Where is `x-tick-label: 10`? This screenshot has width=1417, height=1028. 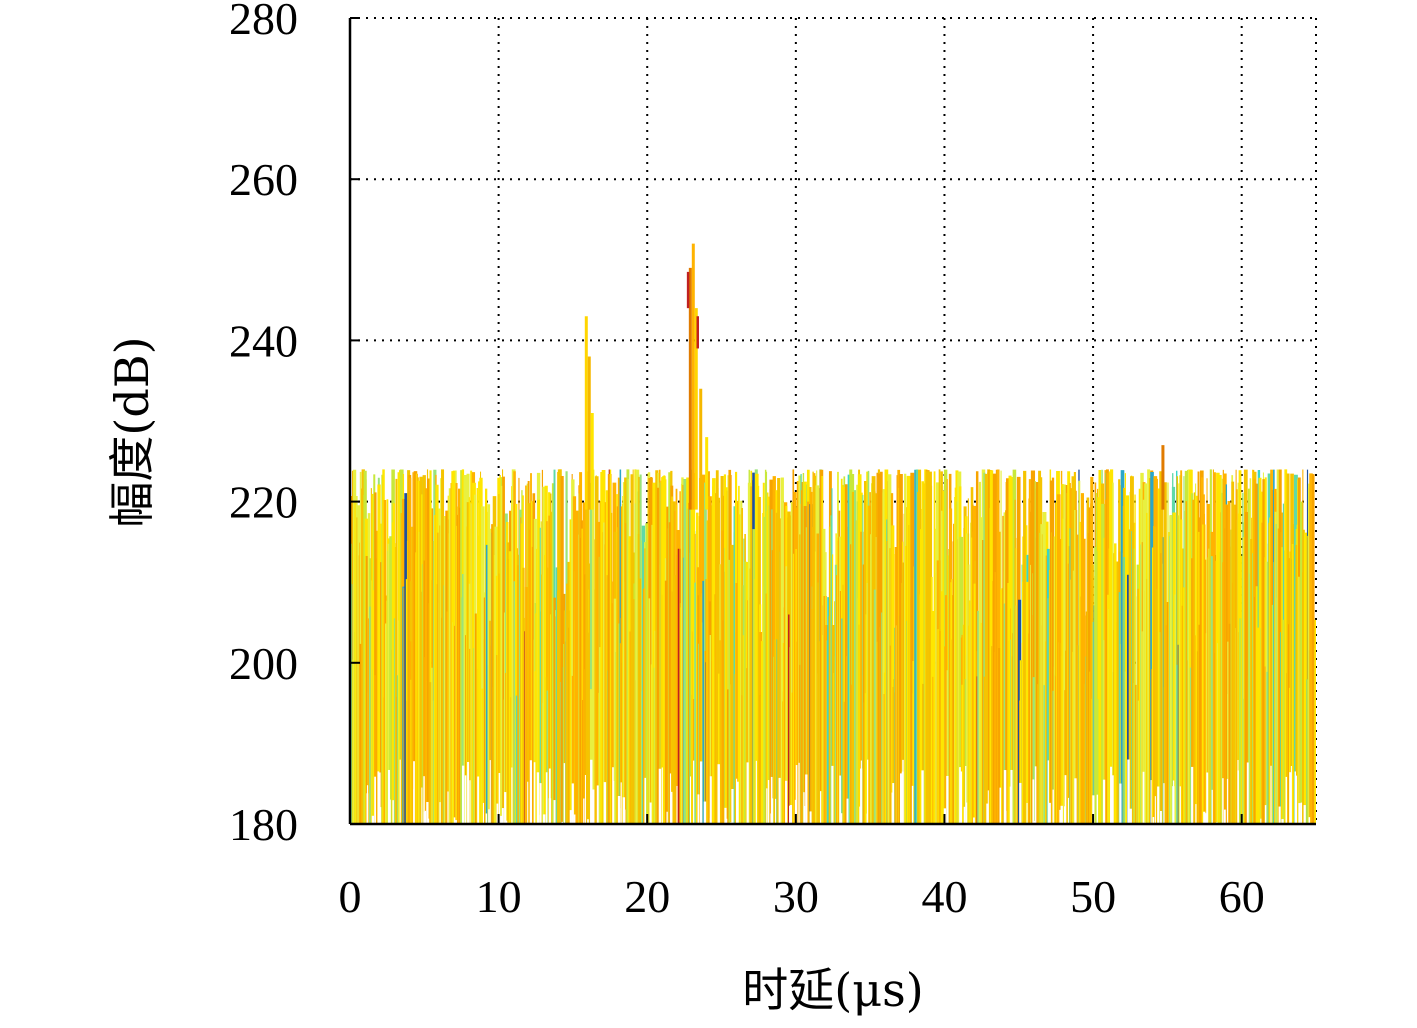
x-tick-label: 10 is located at coordinates (499, 896).